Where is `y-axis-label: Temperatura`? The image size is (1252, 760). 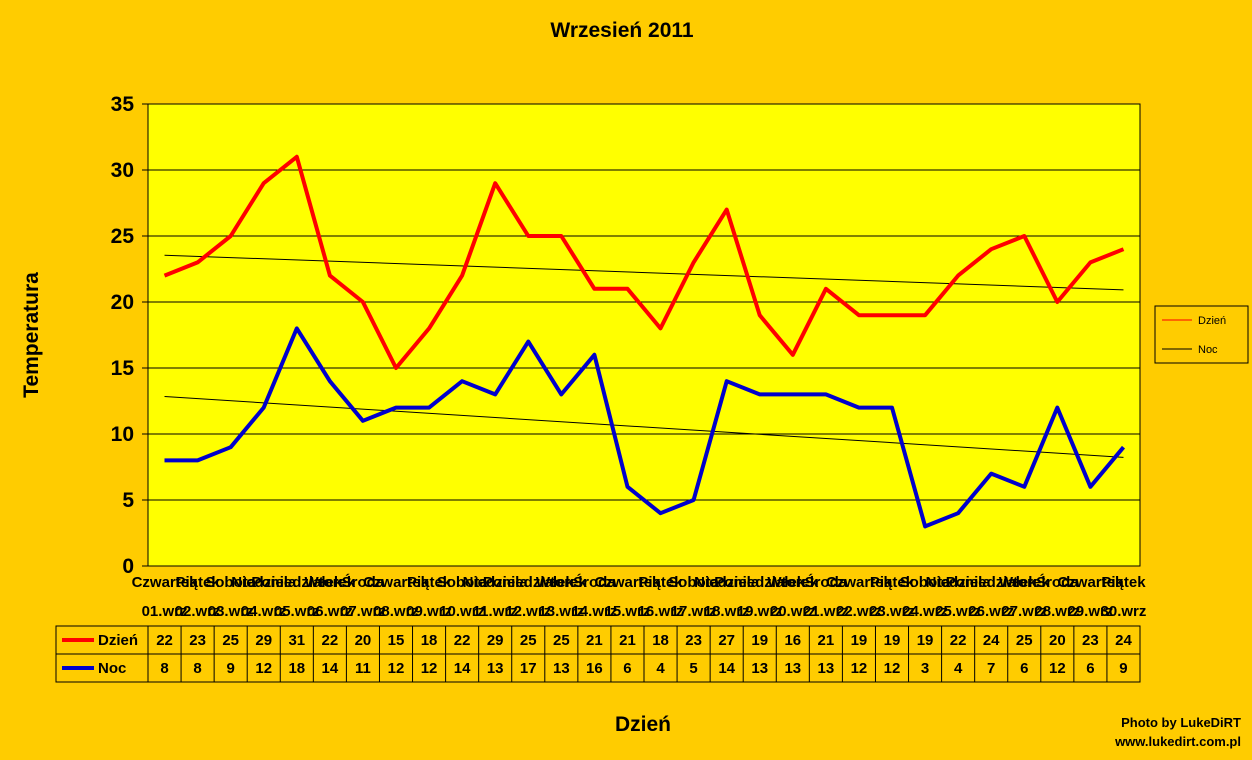 y-axis-label: Temperatura is located at coordinates (31, 335).